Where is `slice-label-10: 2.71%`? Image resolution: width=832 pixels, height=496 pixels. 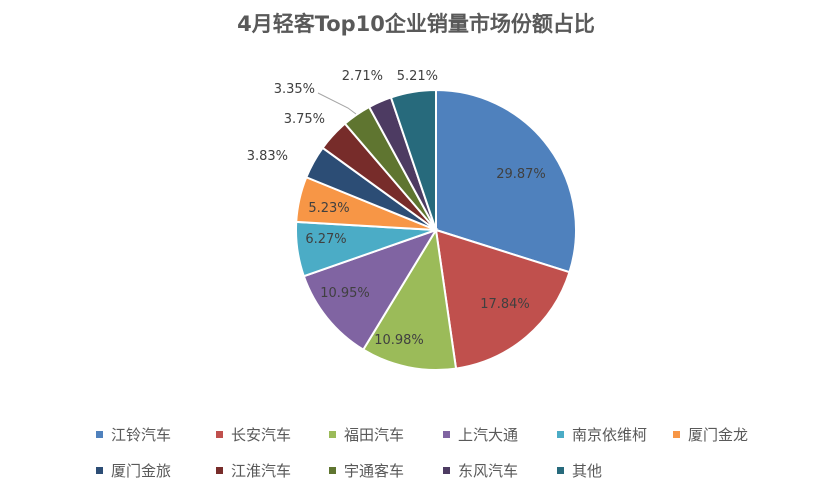
slice-label-10: 2.71% is located at coordinates (362, 76).